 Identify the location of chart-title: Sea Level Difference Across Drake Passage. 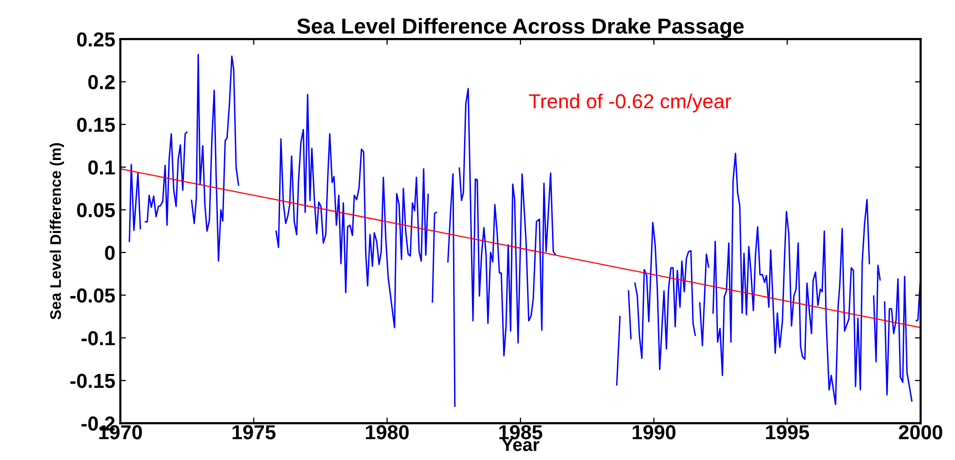
(520, 28).